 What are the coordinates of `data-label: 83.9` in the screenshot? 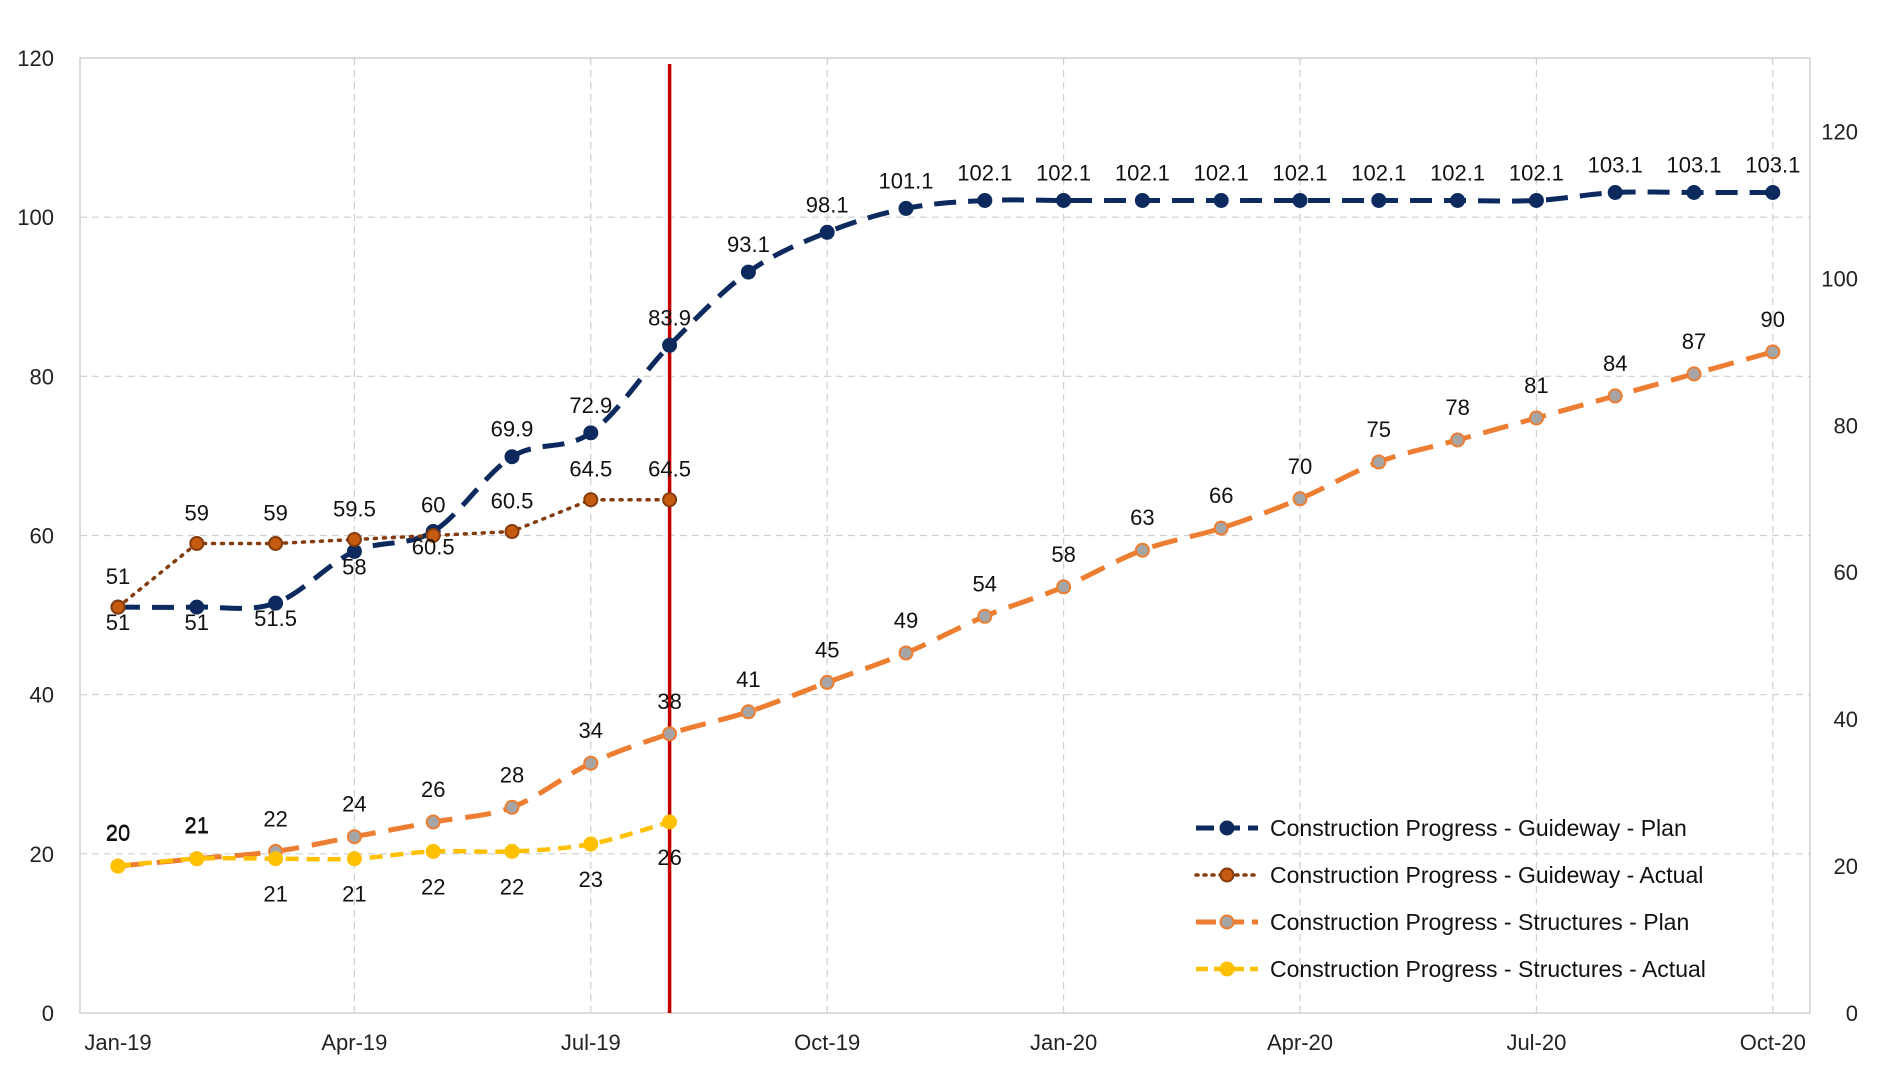 It's located at (669, 317).